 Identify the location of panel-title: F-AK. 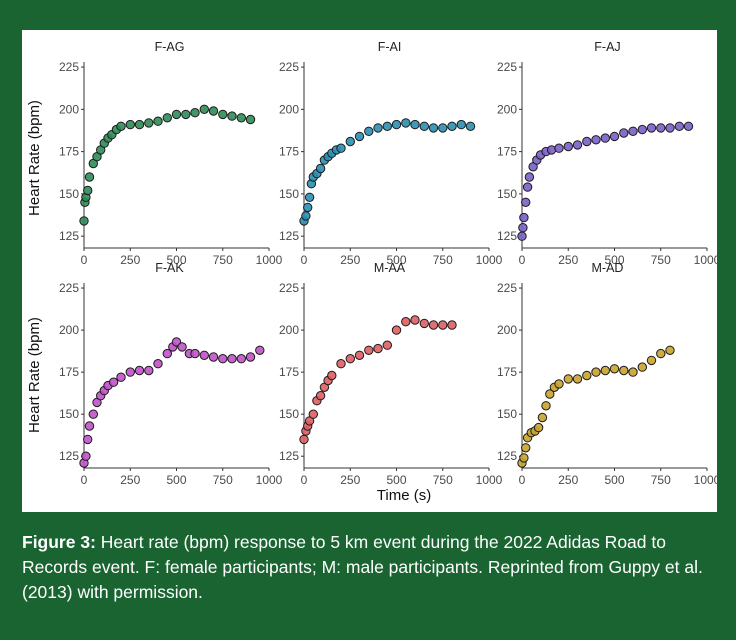
(169, 268).